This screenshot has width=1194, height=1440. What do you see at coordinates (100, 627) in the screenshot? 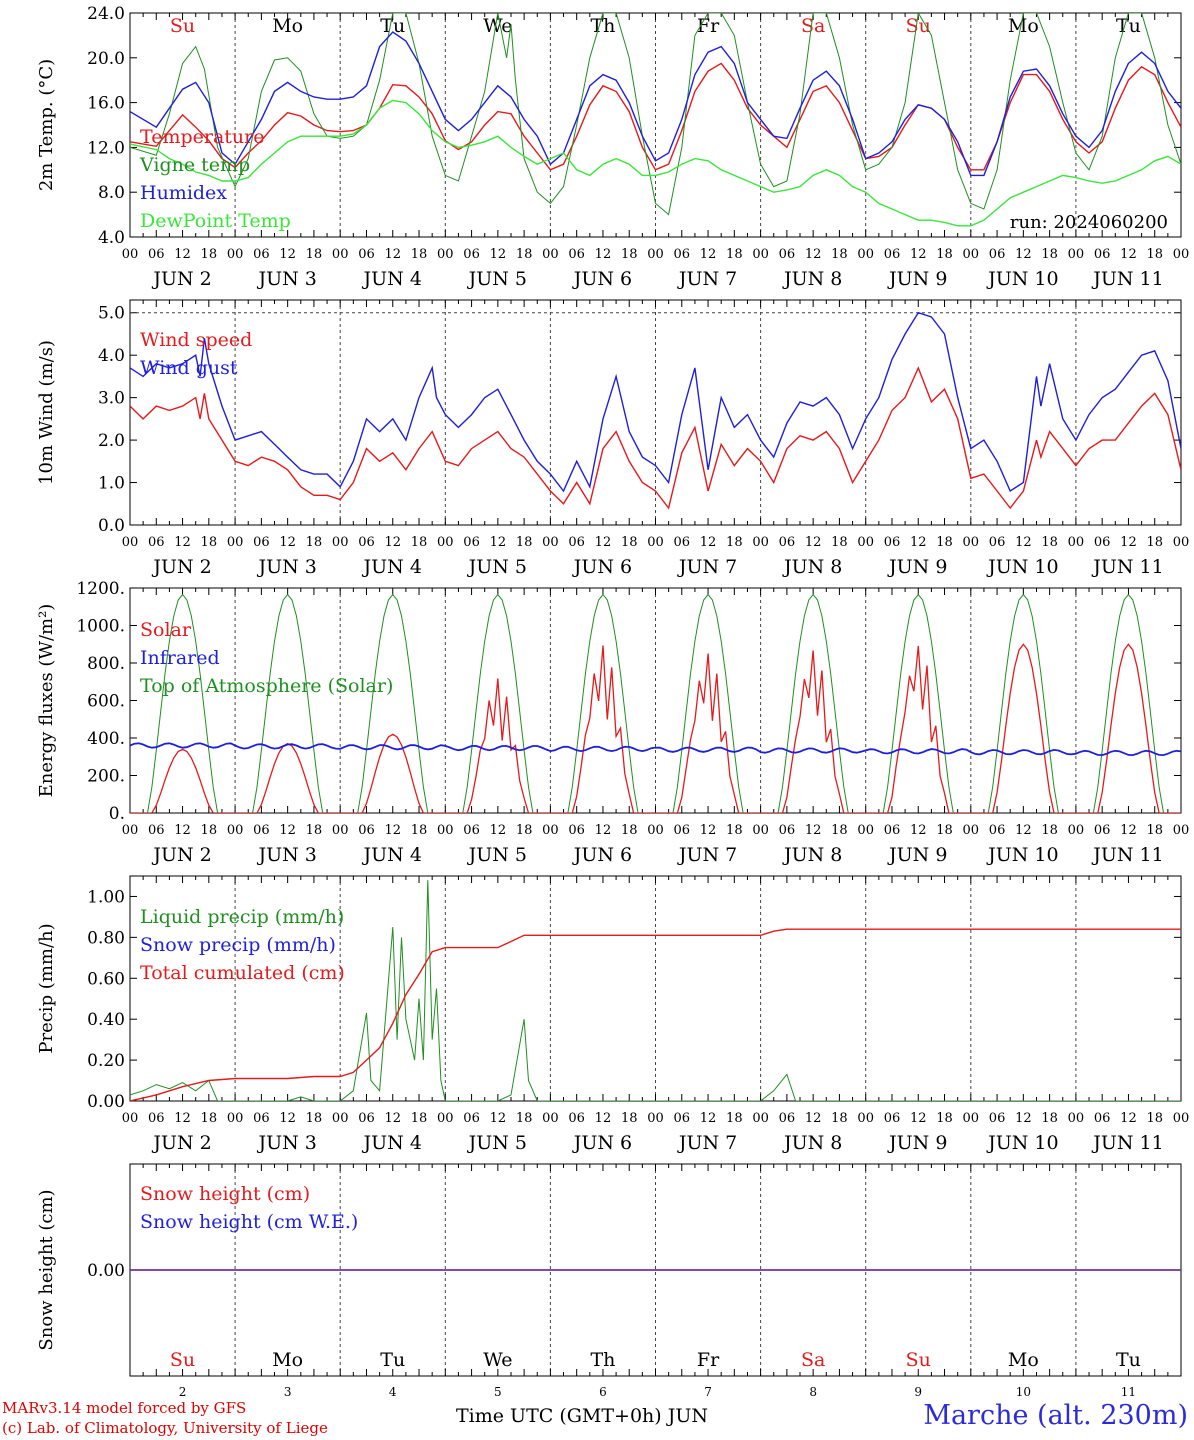
I see `y-tick-label: 1000.` at bounding box center [100, 627].